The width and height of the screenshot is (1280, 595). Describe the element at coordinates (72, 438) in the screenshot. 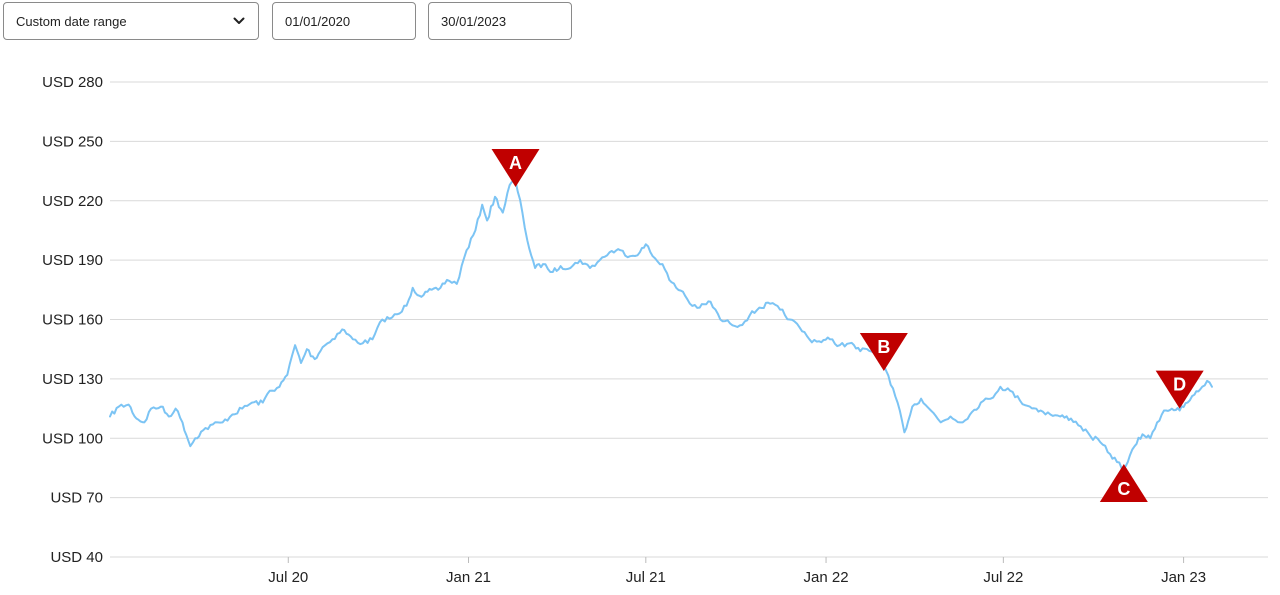

I see `y-tick-label-100: USD 100` at that location.